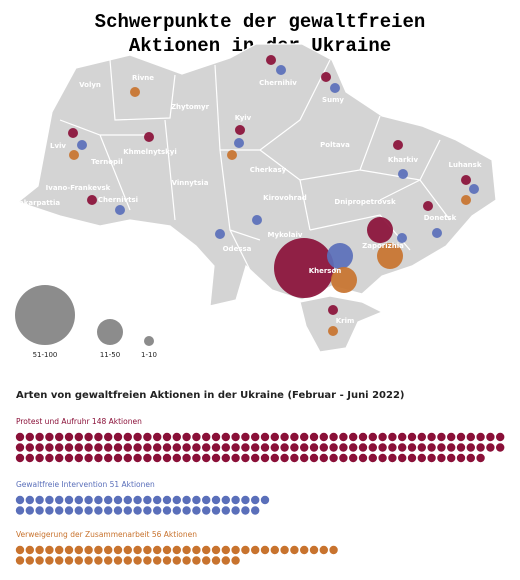 The image size is (520, 580). What do you see at coordinates (465, 165) in the screenshot?
I see `region-label: Luhansk` at bounding box center [465, 165].